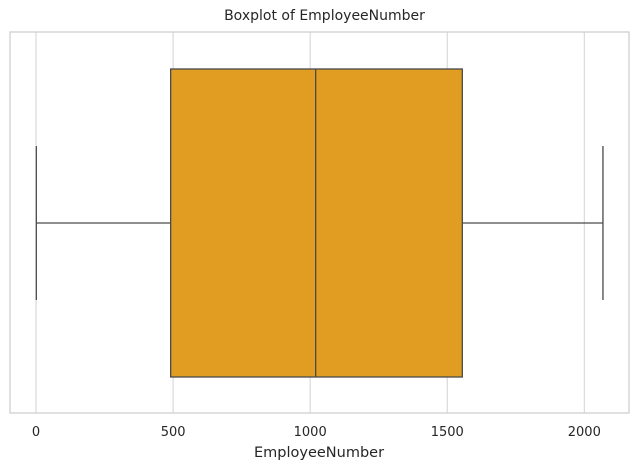 The height and width of the screenshot is (473, 640). Describe the element at coordinates (36, 432) in the screenshot. I see `x-tick-label: 0` at that location.